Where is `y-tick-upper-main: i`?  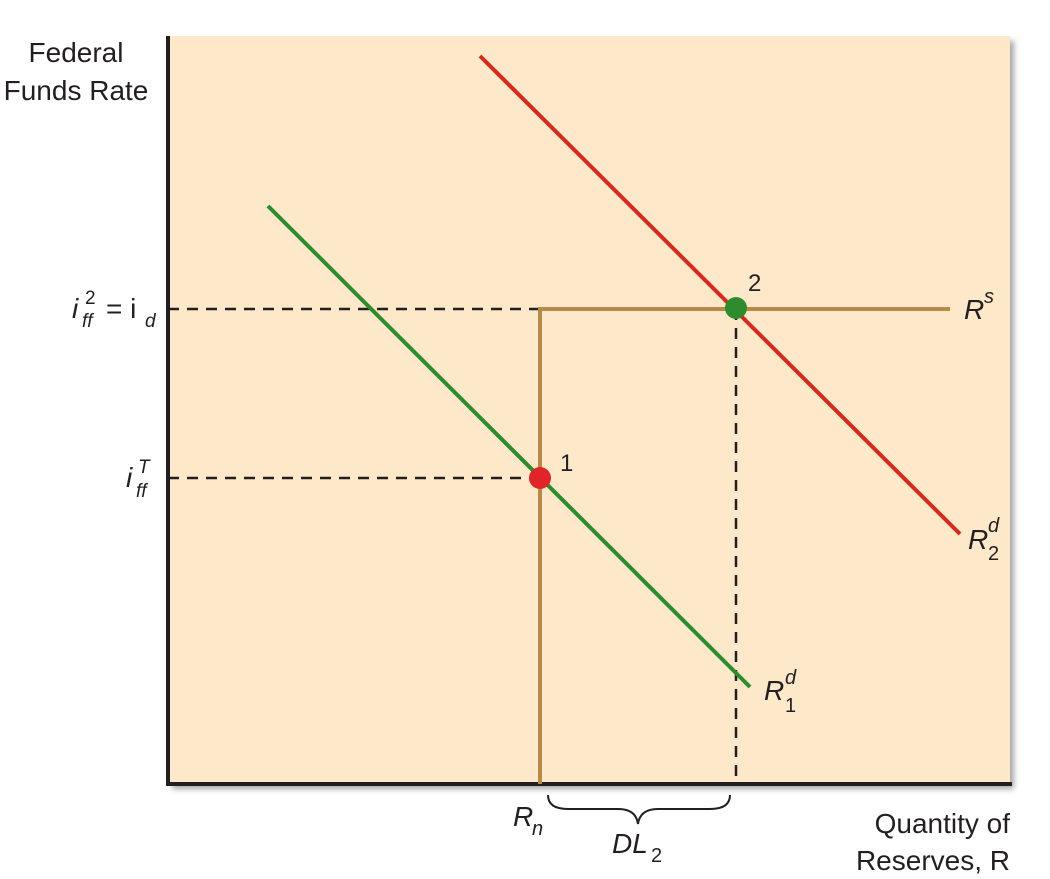
y-tick-upper-main: i is located at coordinates (75, 308).